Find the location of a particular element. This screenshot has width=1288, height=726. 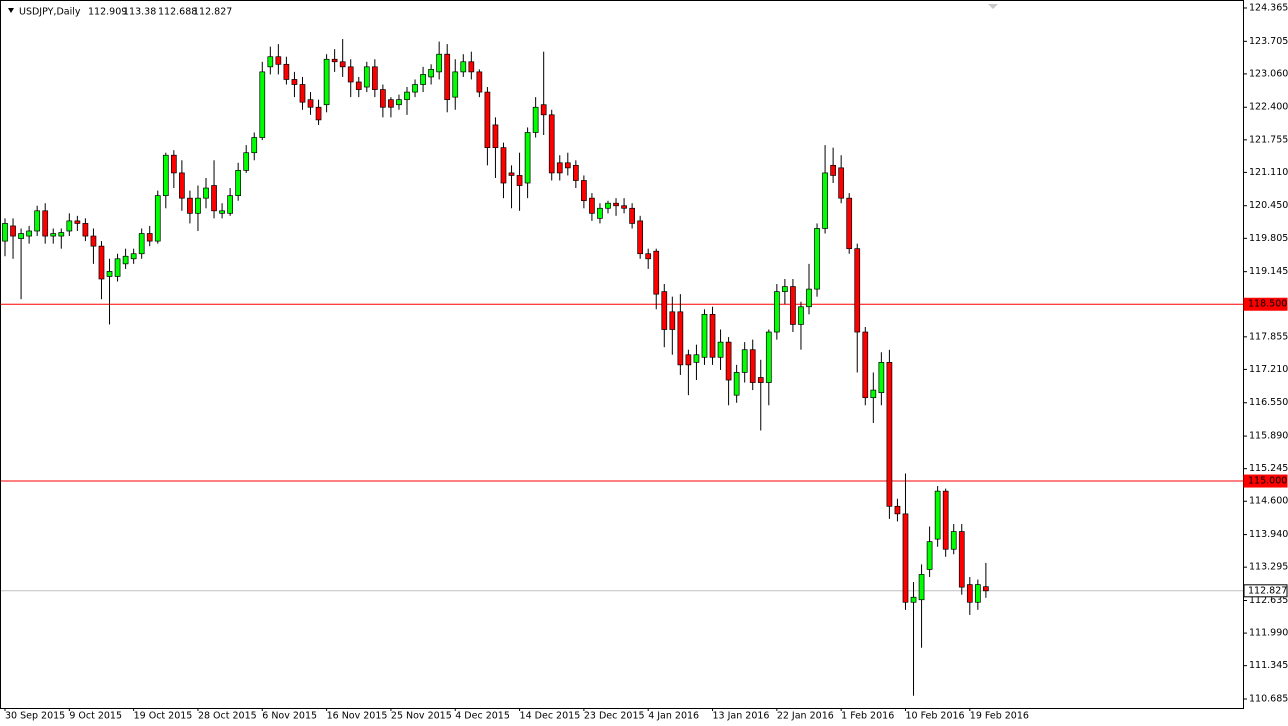

y-tick-label: 115.245 is located at coordinates (1268, 468).